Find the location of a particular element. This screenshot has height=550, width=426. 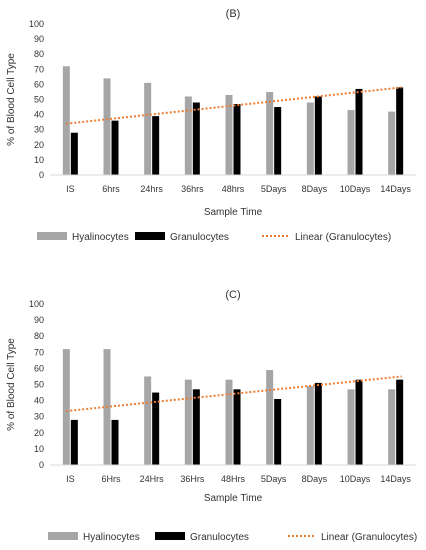

x-tick-label: 24hrs is located at coordinates (151, 189).